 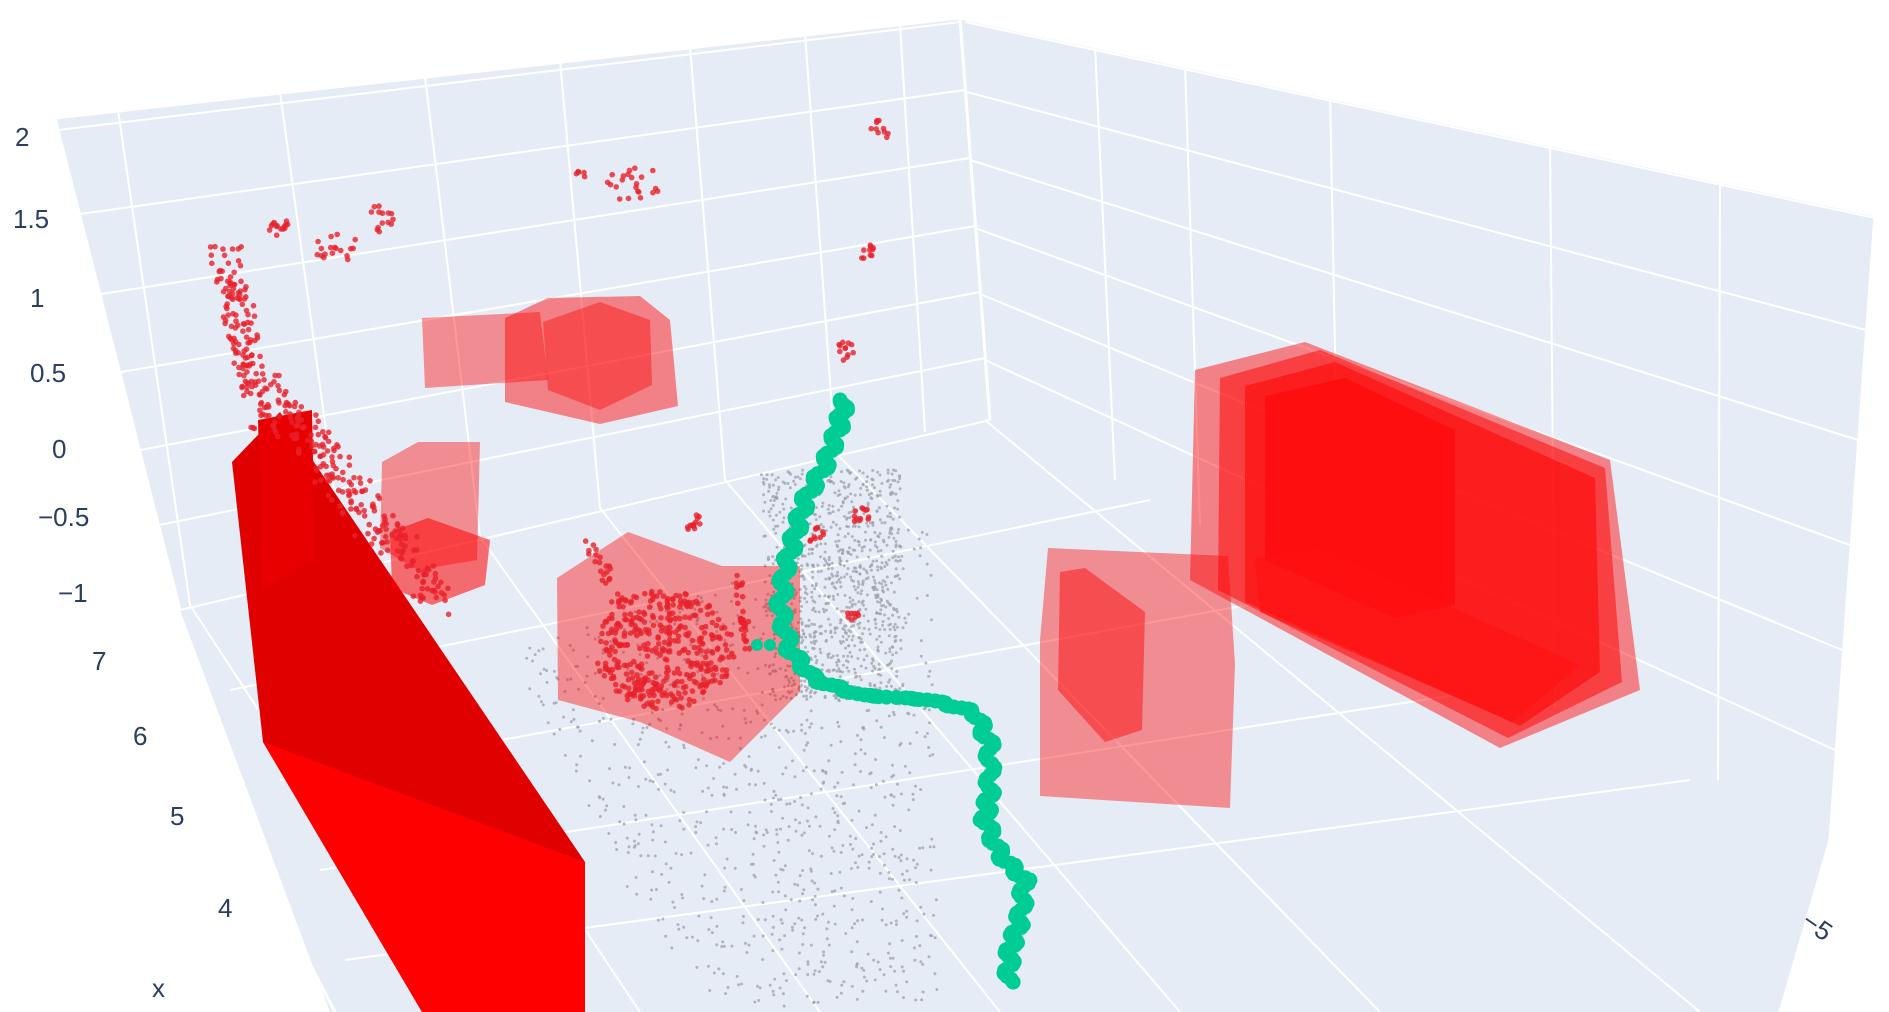 I want to click on trajectory-point, so click(x=1013, y=982).